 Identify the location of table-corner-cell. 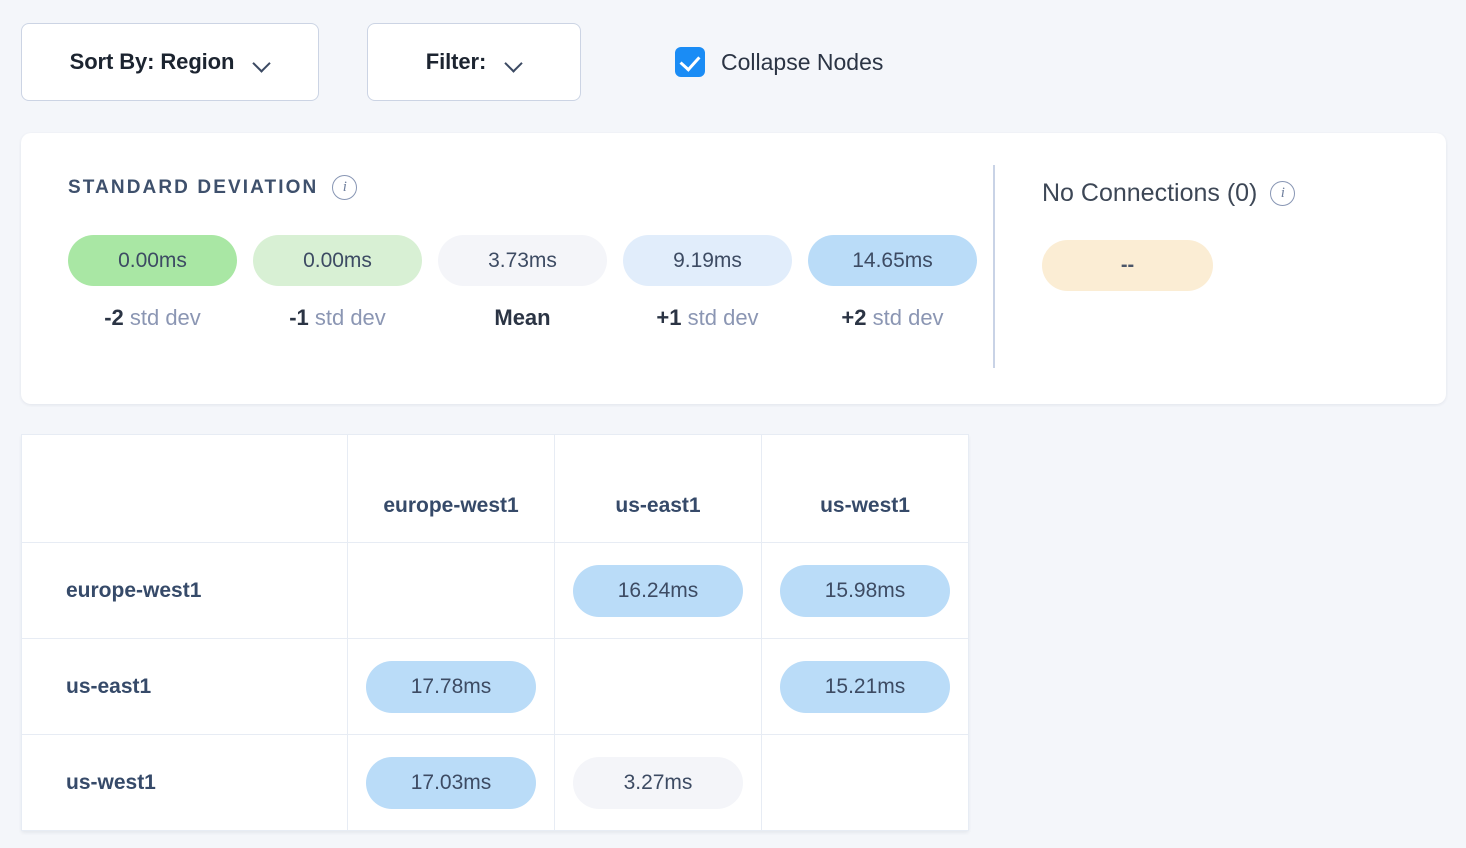
(184, 488).